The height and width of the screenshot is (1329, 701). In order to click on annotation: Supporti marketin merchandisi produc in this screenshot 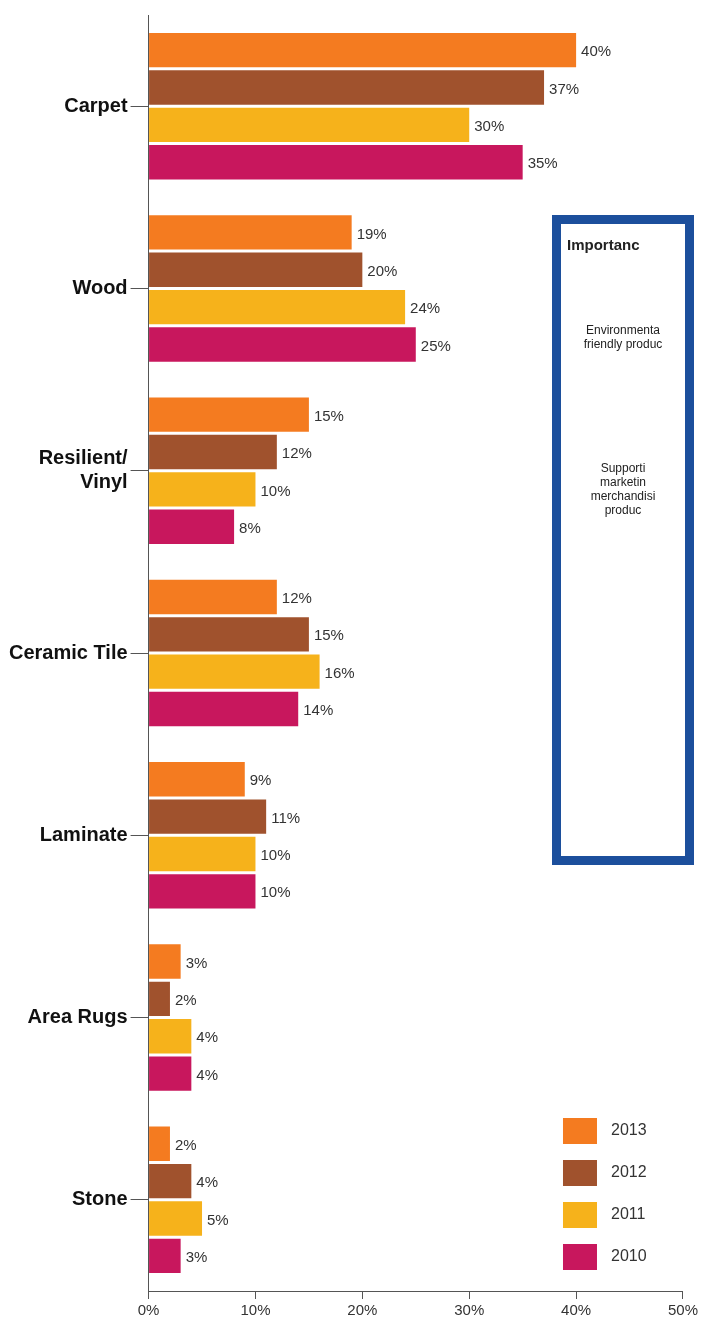, I will do `click(623, 489)`.